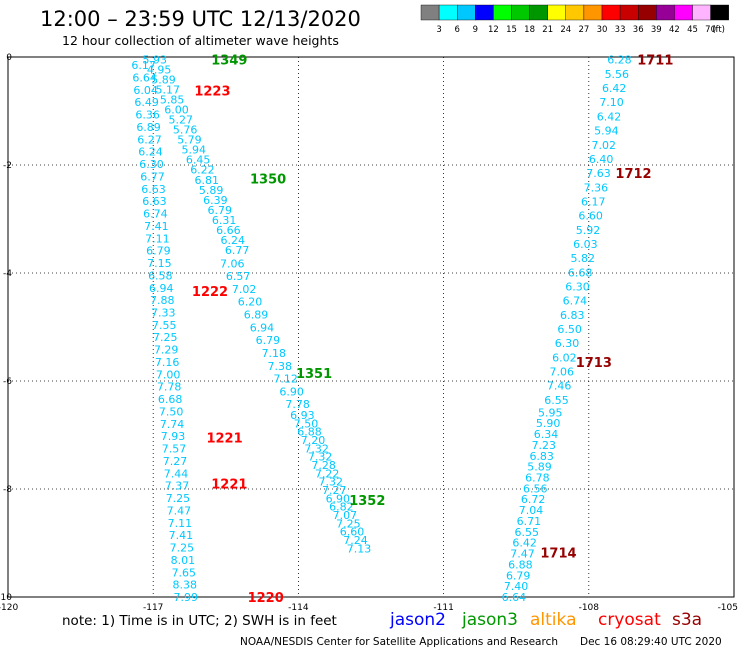  What do you see at coordinates (185, 130) in the screenshot?
I see `wave-height-label: 5.76` at bounding box center [185, 130].